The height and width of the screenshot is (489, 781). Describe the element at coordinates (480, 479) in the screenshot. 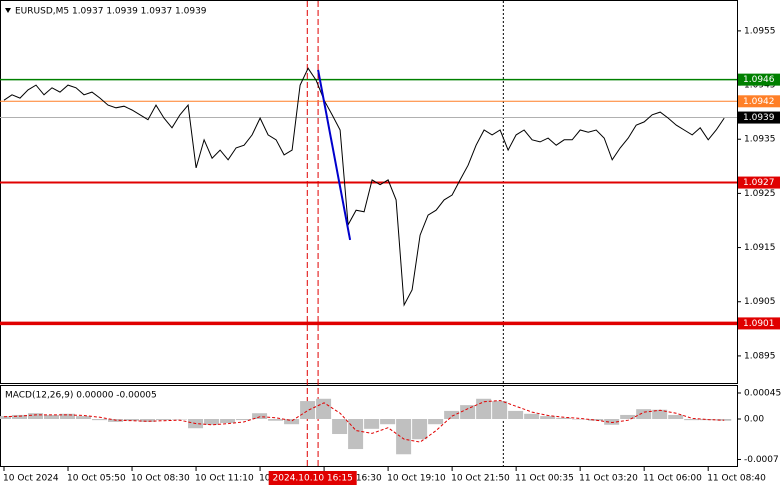

I see `x-tick-label: 10 Oct 21:50` at that location.